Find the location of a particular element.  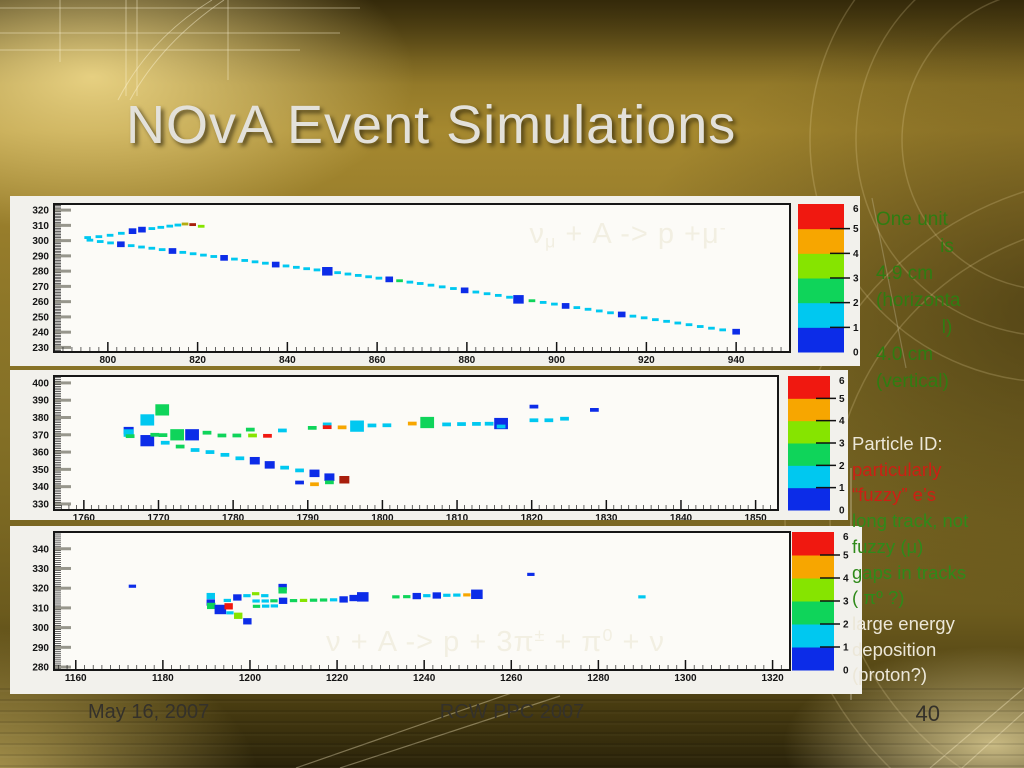

x-tick-label: 900 is located at coordinates (556, 360).